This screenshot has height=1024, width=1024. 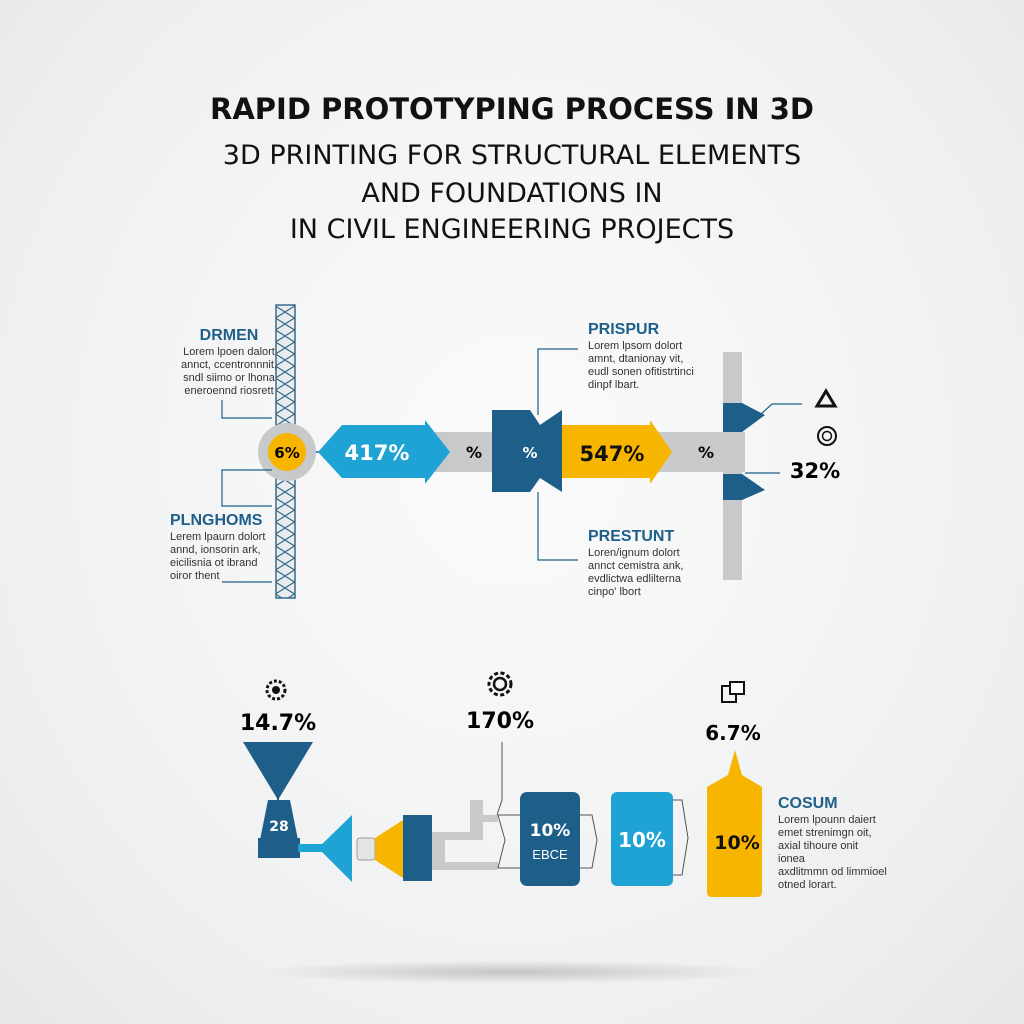 I want to click on label-line: oiror thent, so click(x=195, y=576).